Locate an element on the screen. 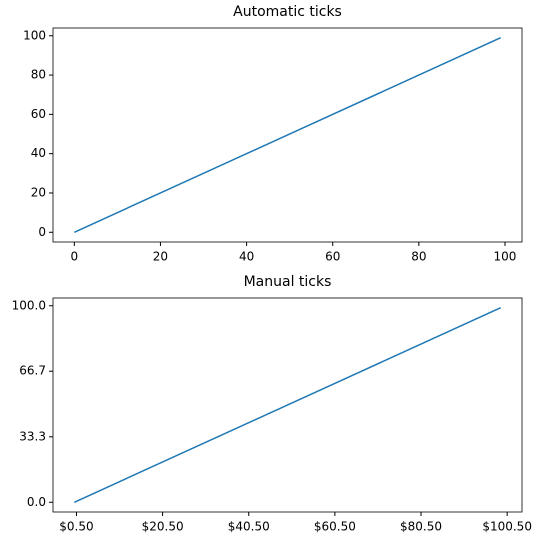 The height and width of the screenshot is (540, 540). y-tick-label: 100.0 is located at coordinates (29, 305).